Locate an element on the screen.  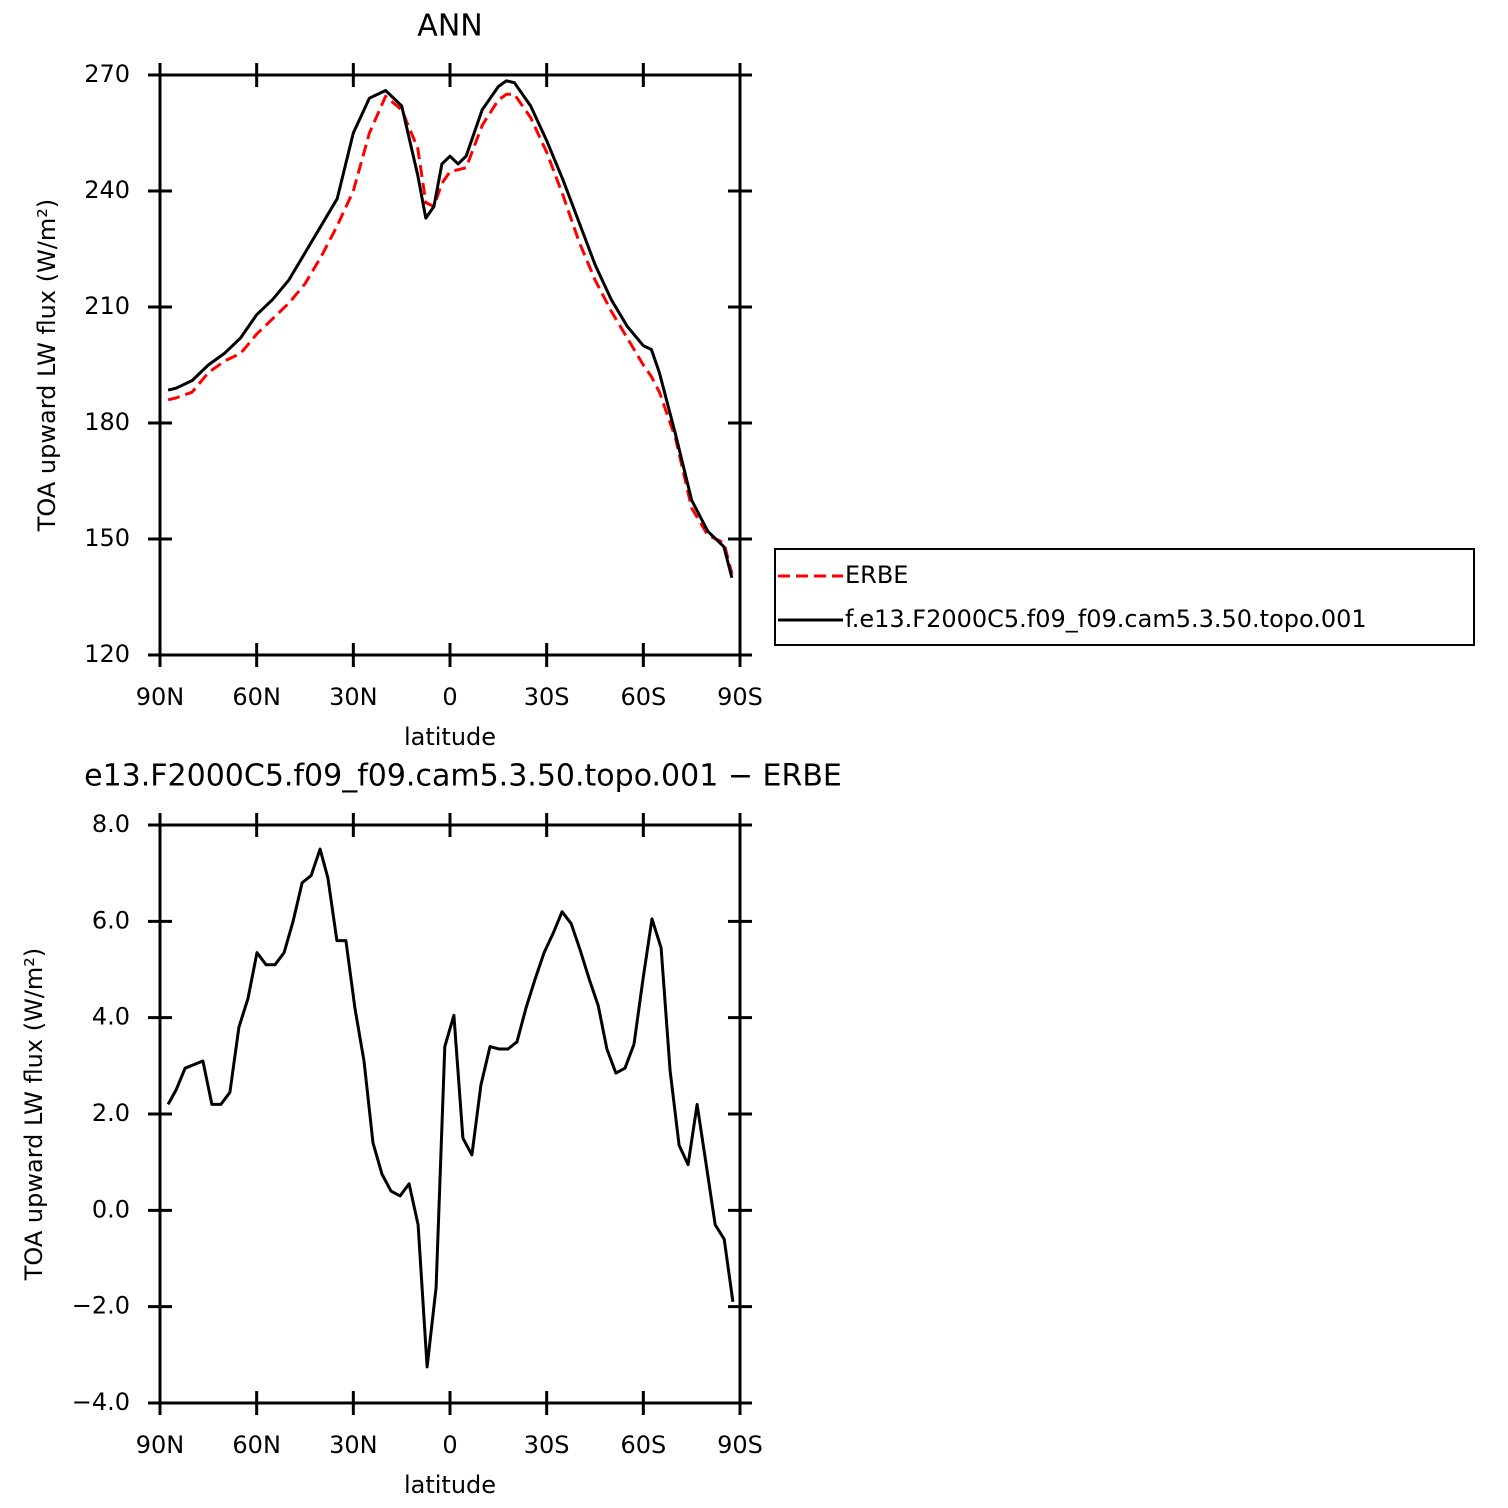
legend-label: ERBE is located at coordinates (876, 575).